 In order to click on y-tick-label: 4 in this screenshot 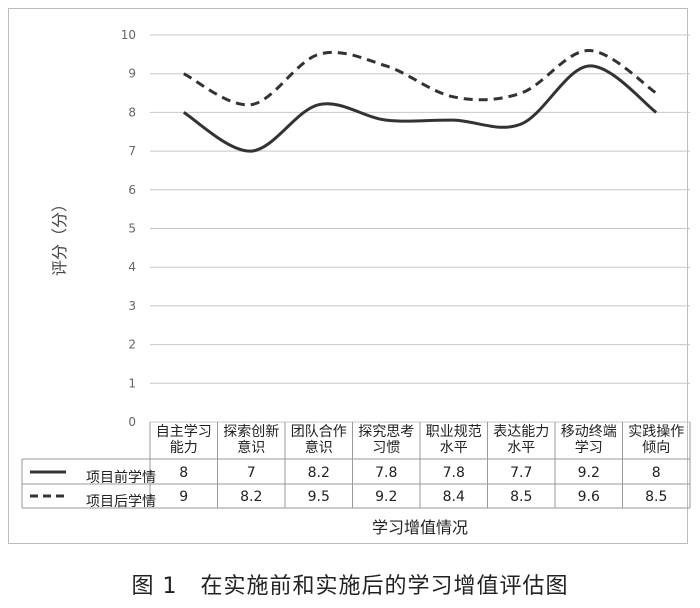, I will do `click(132, 267)`.